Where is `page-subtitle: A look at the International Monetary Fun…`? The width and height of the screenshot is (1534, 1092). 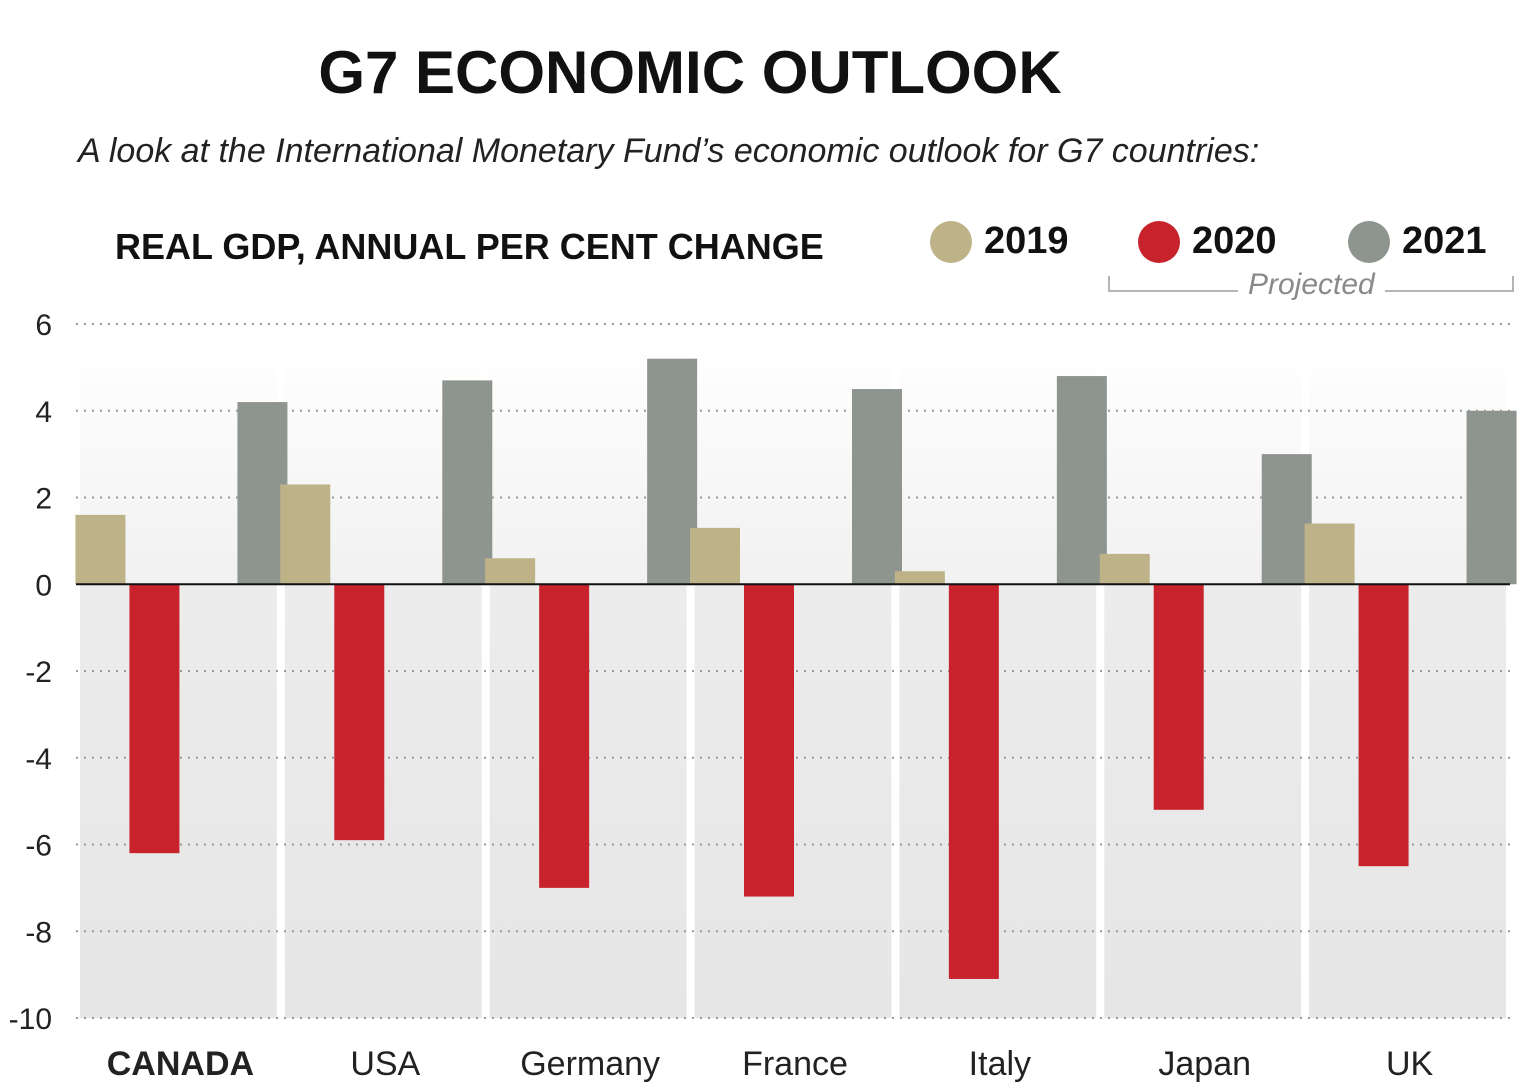
page-subtitle: A look at the International Monetary Fun… is located at coordinates (669, 151).